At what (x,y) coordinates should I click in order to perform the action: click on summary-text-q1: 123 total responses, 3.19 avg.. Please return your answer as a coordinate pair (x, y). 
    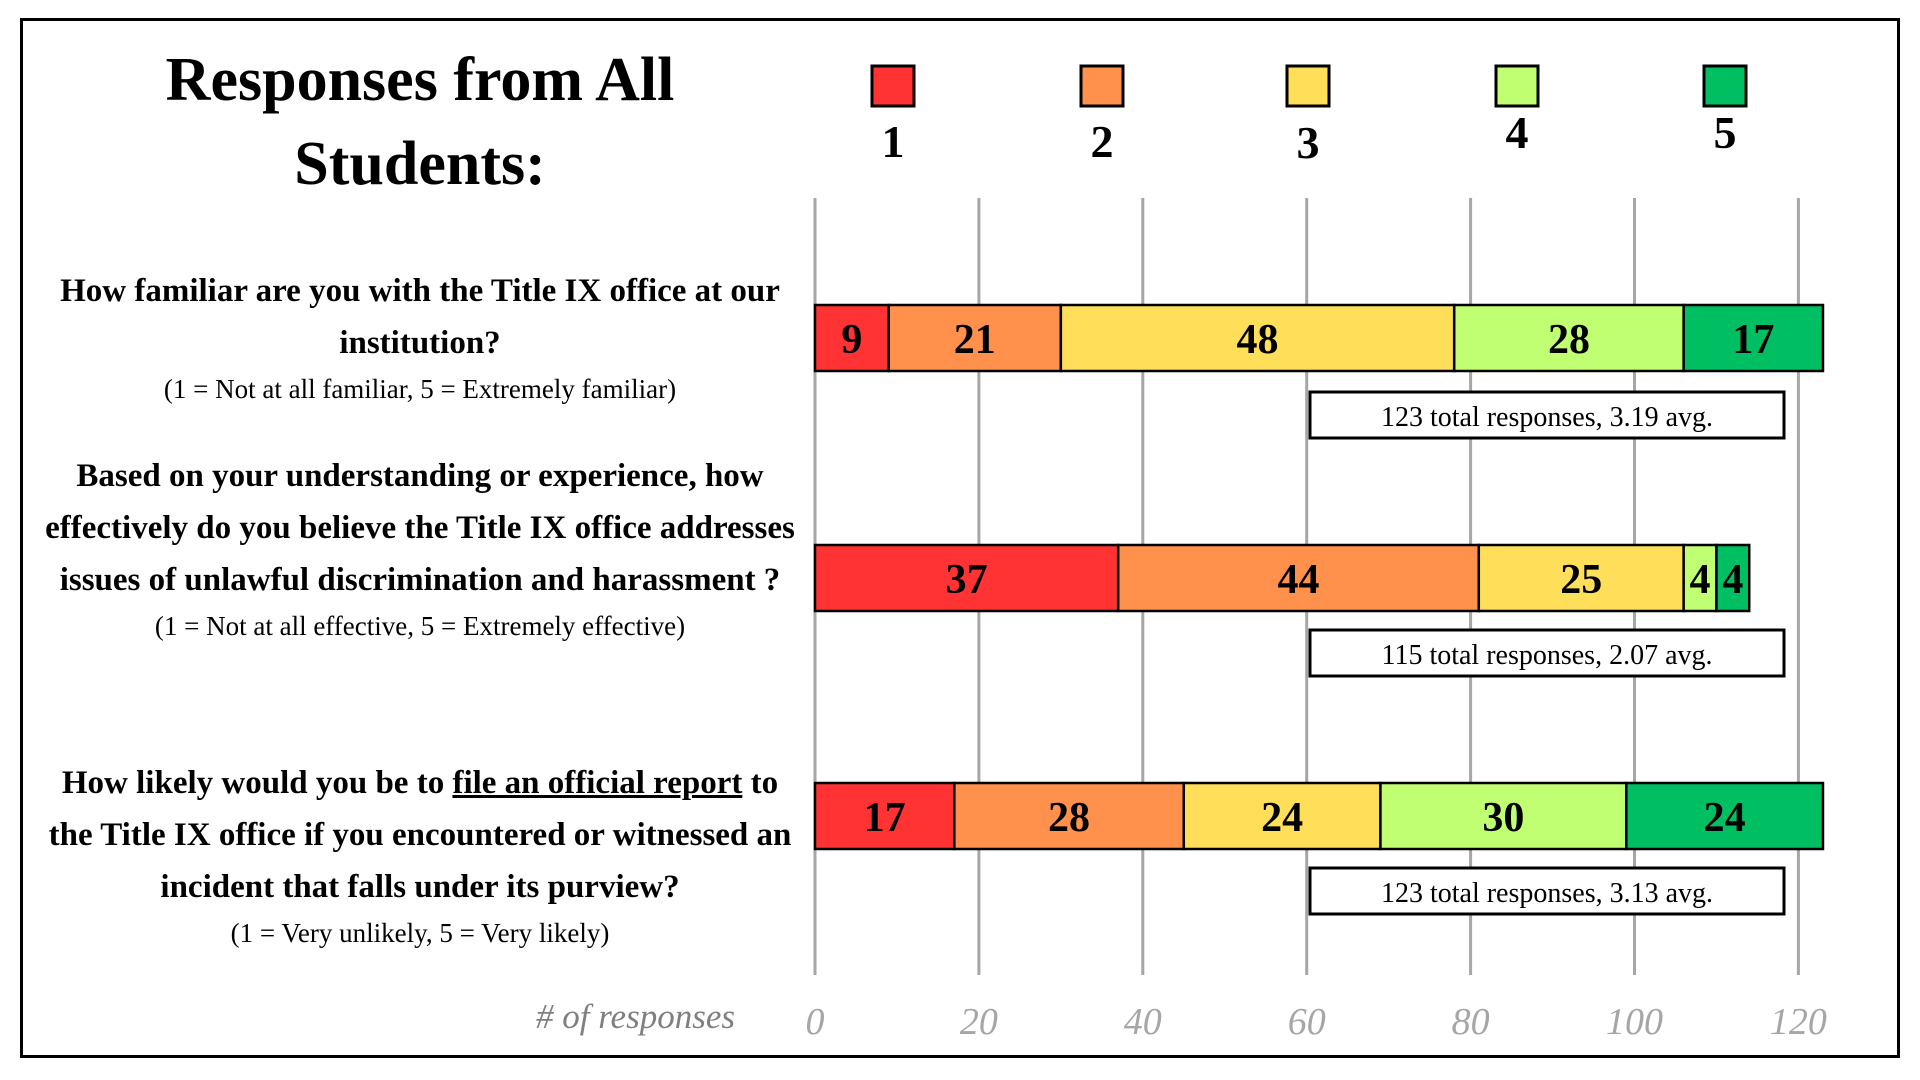
    Looking at the image, I should click on (1547, 417).